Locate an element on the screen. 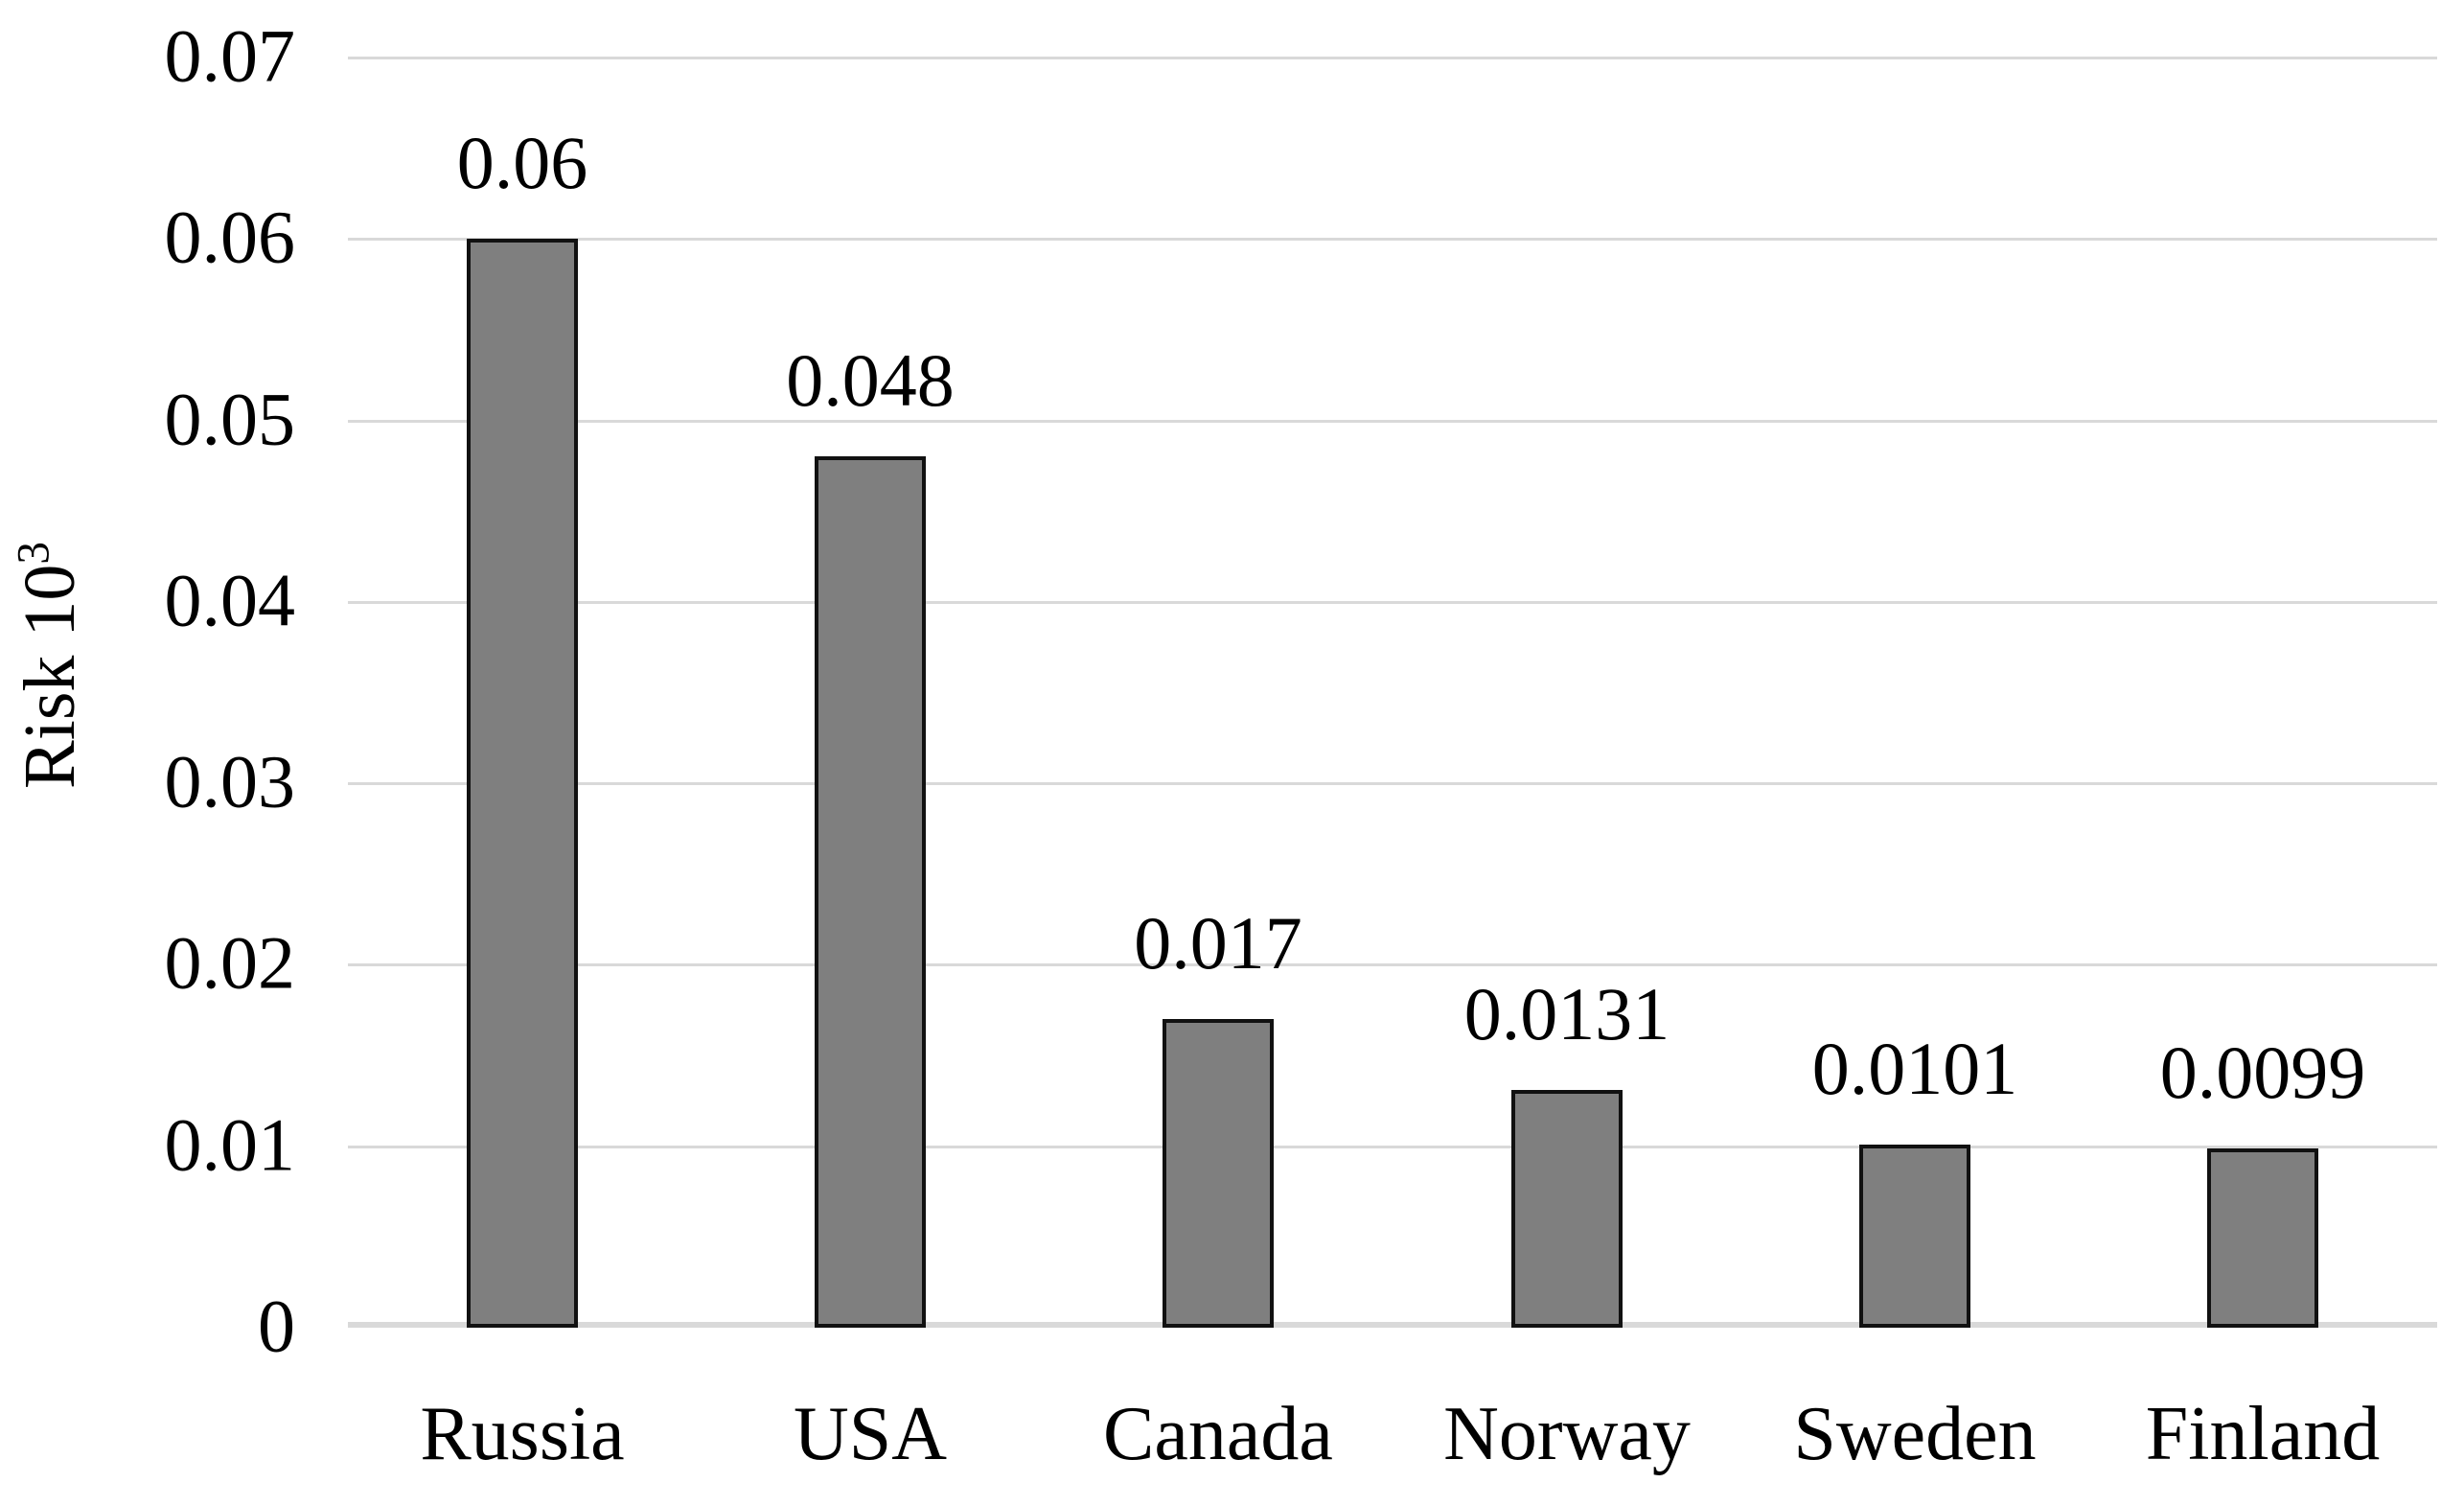 This screenshot has height=1506, width=2464. data-label-finland: 0.0099 is located at coordinates (2262, 1073).